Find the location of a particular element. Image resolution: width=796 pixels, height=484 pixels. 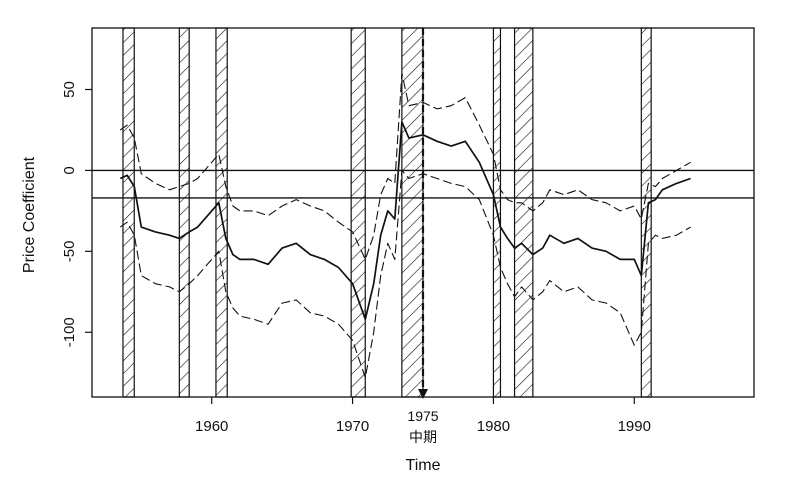

marker-arrow is located at coordinates (423, 394).